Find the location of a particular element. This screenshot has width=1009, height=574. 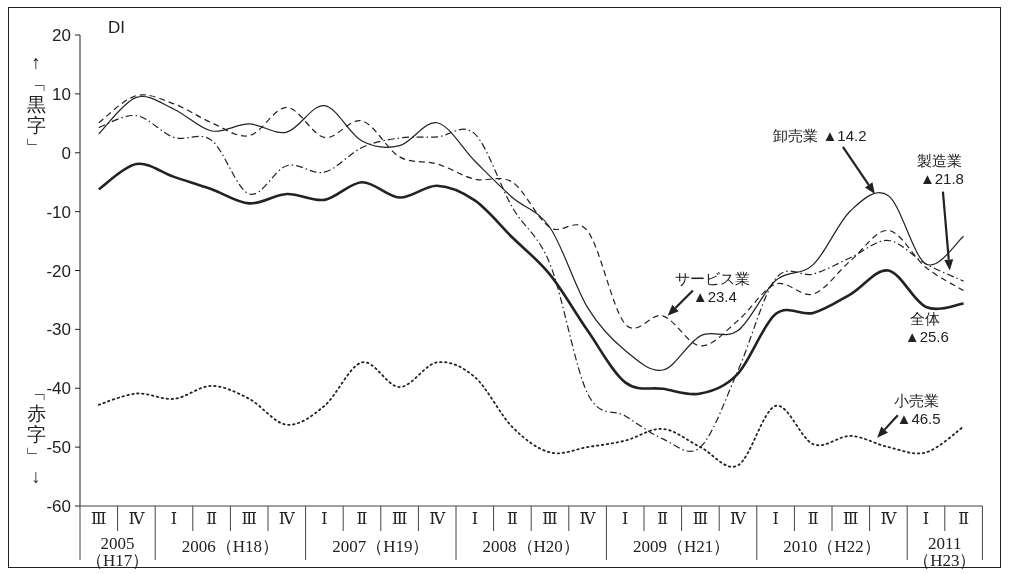

y-tick-label: -30 is located at coordinates (58, 330).